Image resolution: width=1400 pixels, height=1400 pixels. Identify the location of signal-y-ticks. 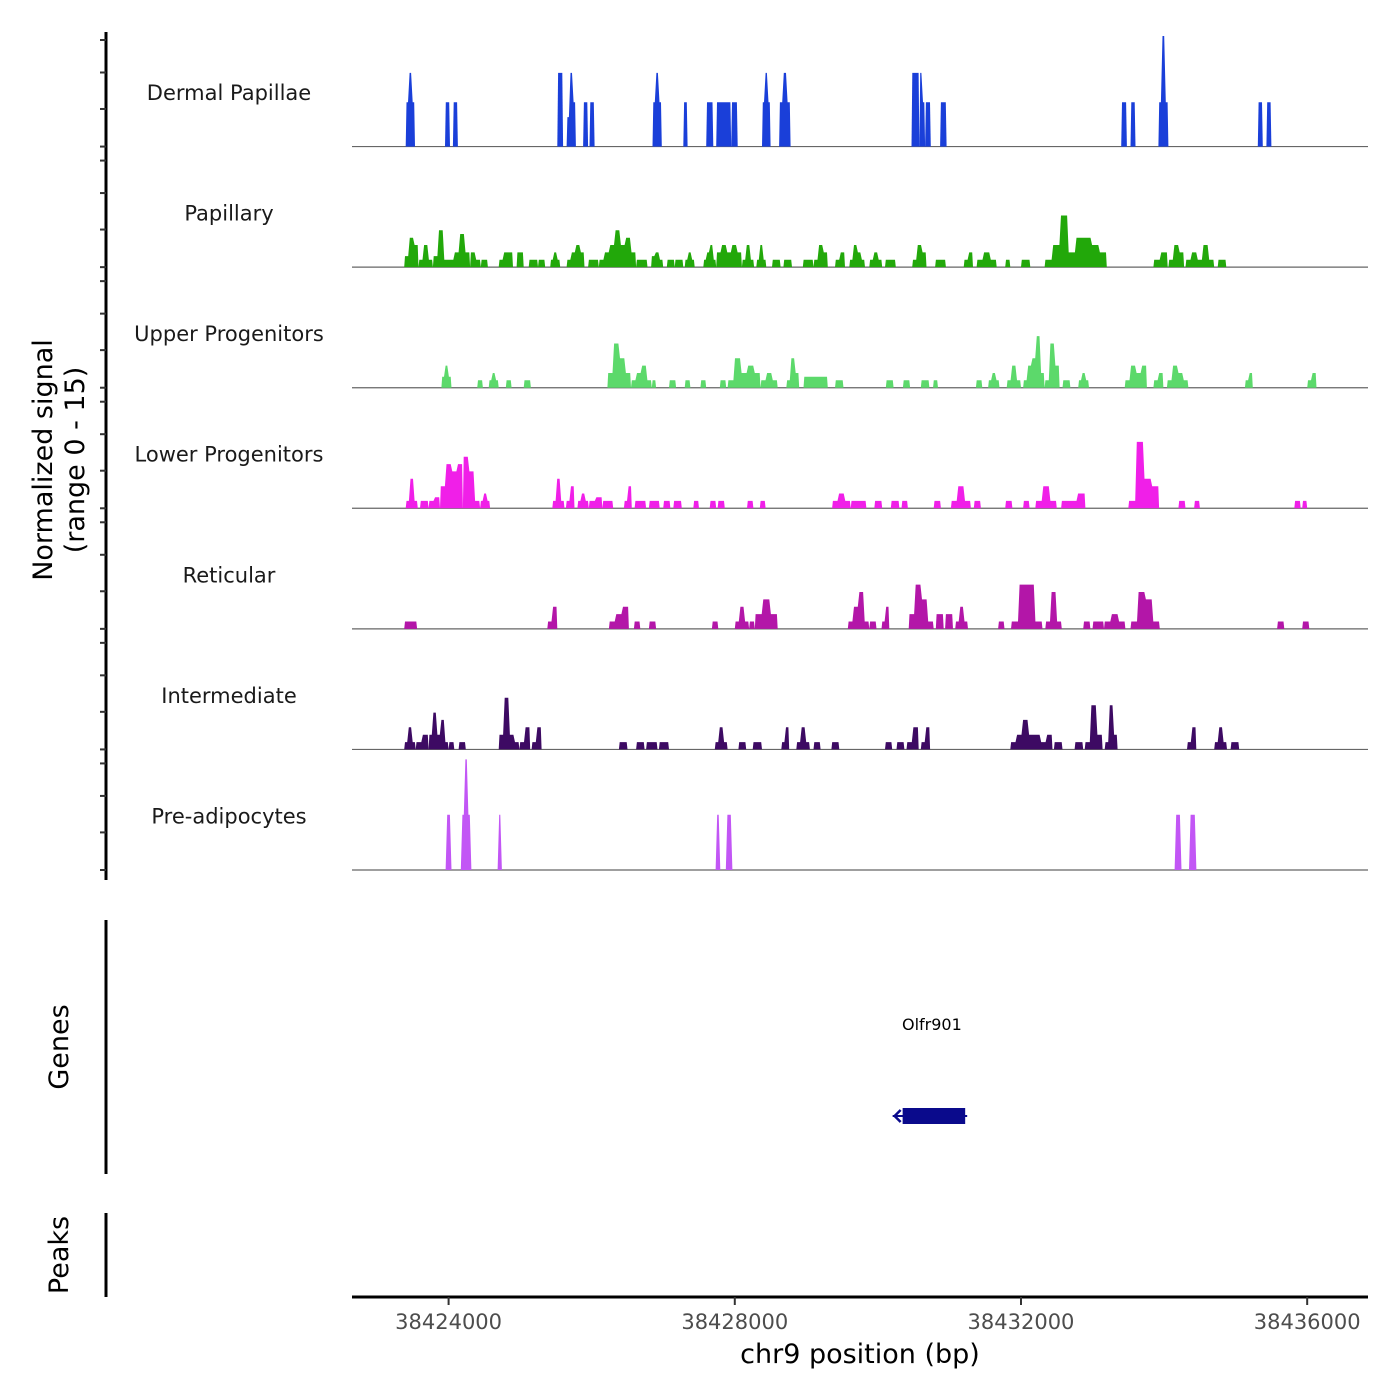
(103, 455).